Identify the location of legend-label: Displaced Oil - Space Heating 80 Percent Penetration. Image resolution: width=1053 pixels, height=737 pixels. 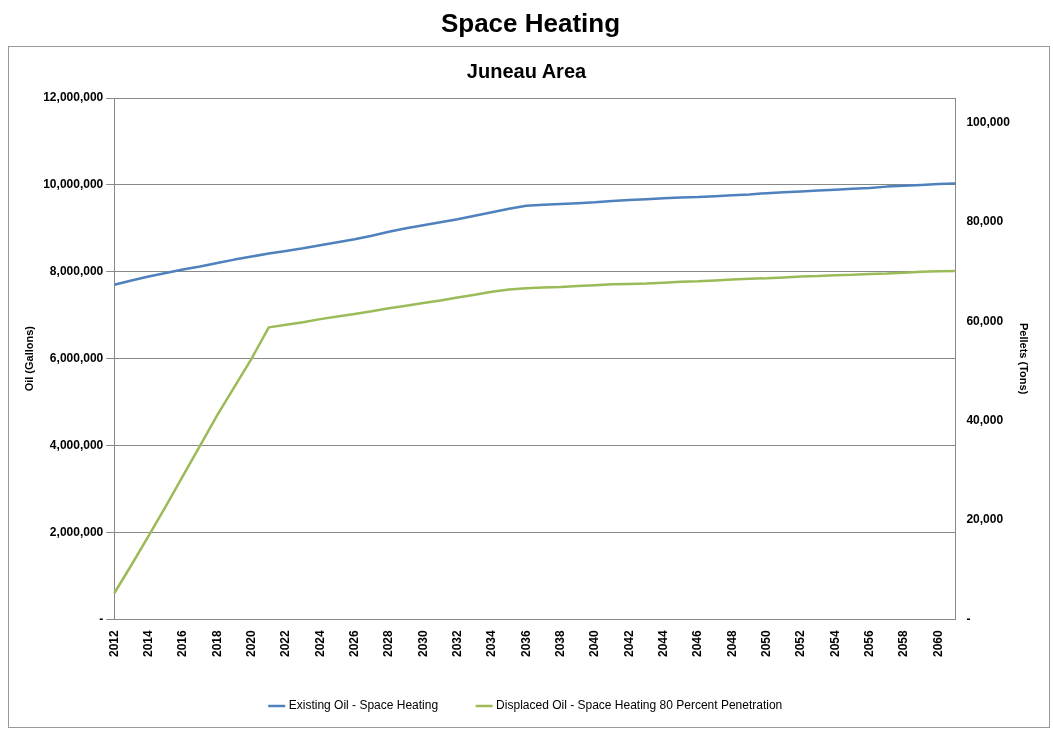
(639, 705).